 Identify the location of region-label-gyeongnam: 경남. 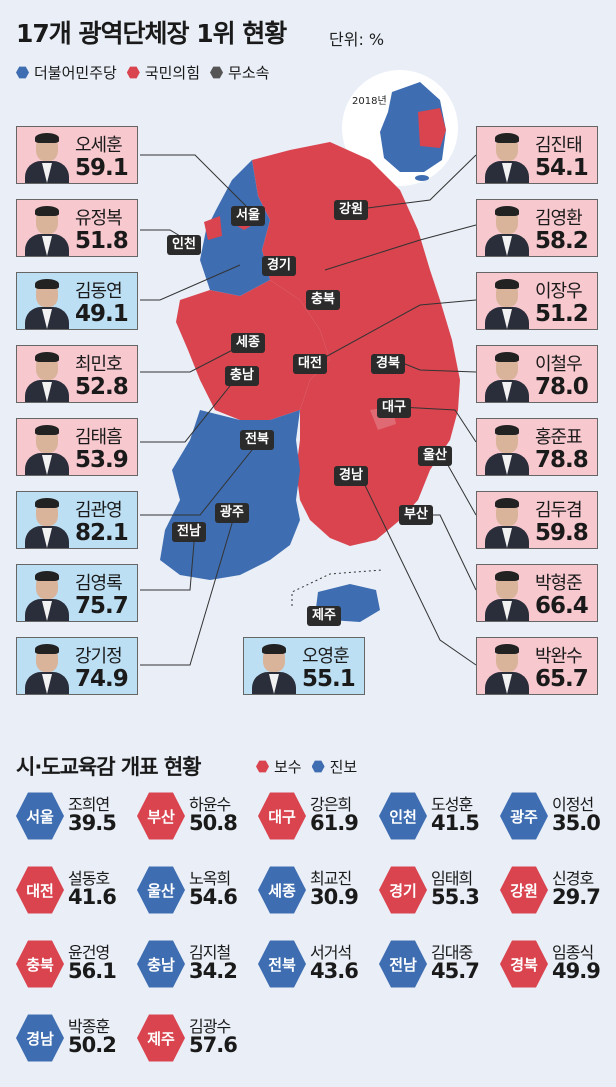
(351, 476).